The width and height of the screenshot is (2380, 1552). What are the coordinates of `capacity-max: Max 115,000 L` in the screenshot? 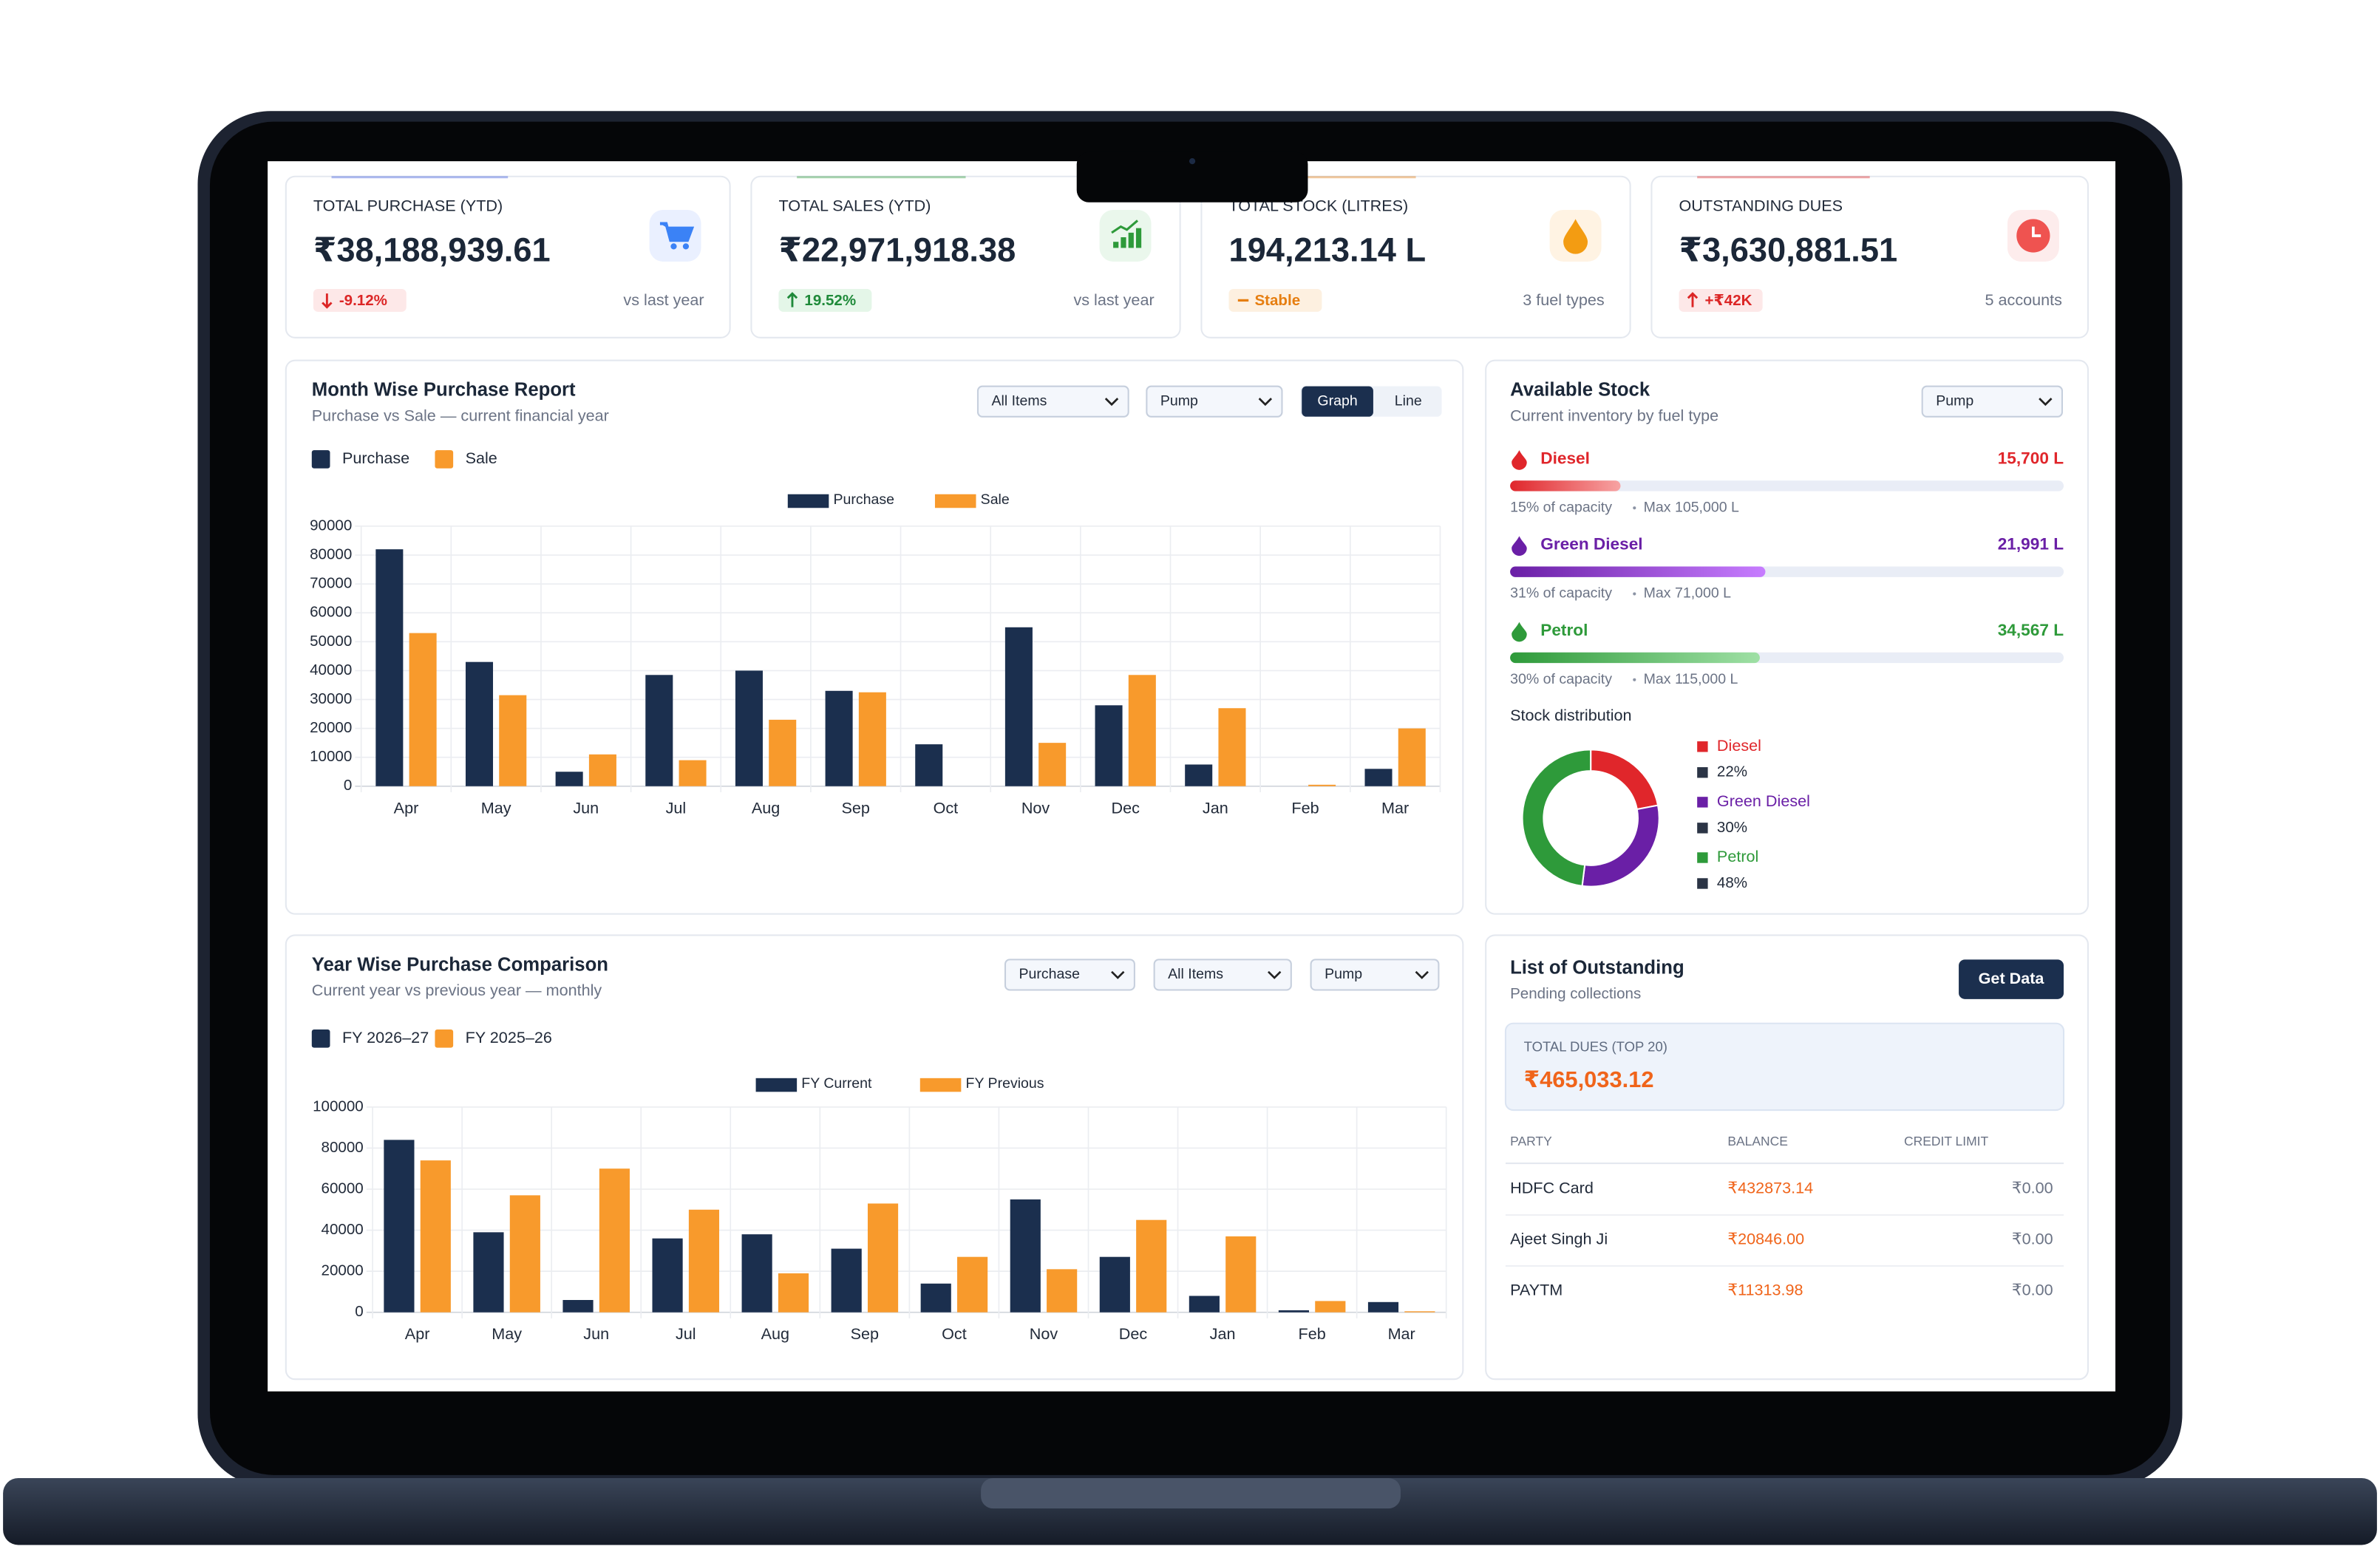 It's located at (1691, 679).